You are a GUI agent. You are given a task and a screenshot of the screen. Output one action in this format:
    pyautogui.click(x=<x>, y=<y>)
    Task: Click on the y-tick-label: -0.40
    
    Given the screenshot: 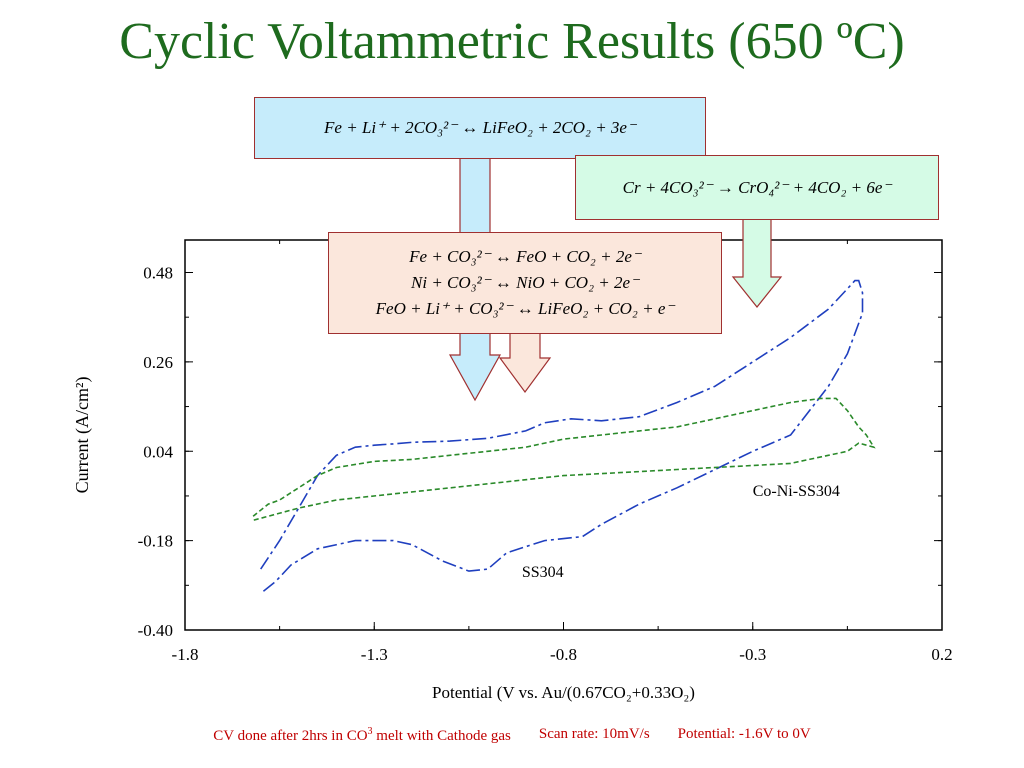 What is the action you would take?
    pyautogui.click(x=155, y=630)
    